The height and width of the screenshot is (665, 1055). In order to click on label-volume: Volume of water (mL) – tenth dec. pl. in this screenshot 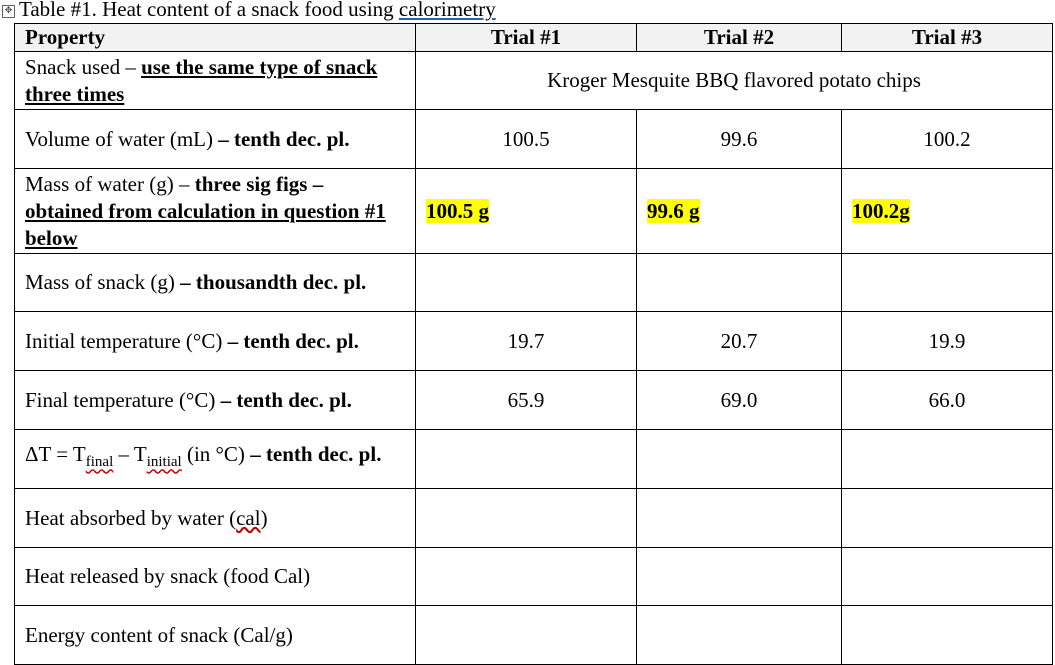, I will do `click(215, 139)`.